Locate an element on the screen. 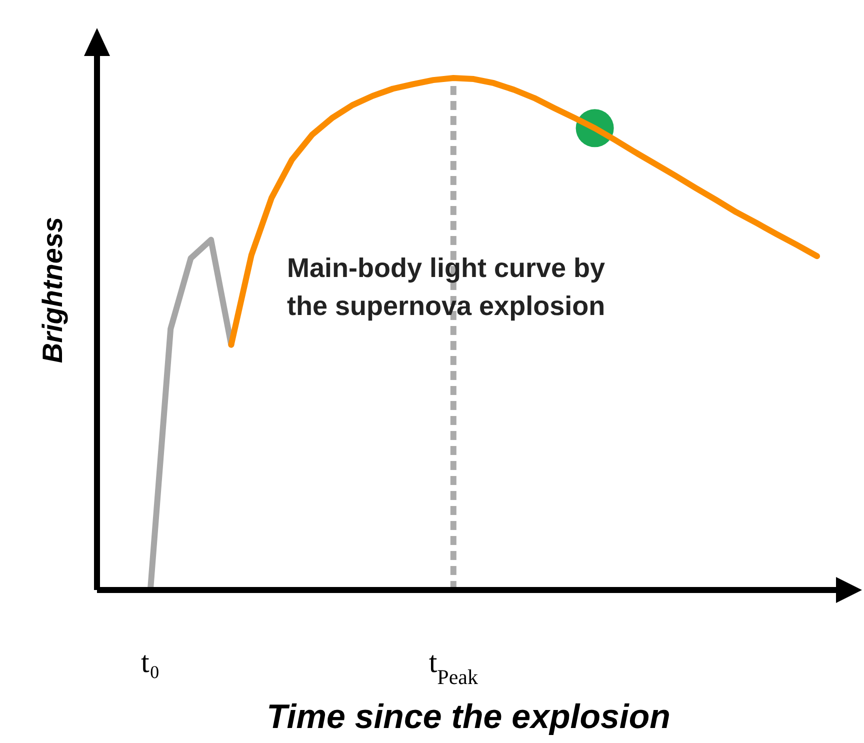 This screenshot has height=743, width=864. x-tick-label: t₀ is located at coordinates (150, 662).